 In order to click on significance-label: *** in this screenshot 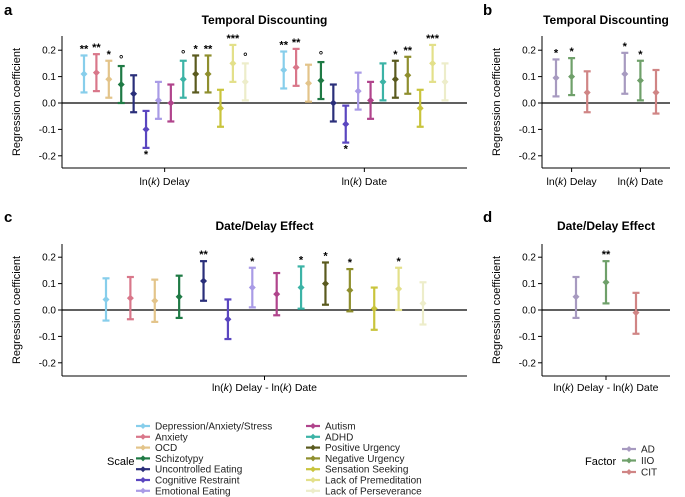, I will do `click(233, 39)`.